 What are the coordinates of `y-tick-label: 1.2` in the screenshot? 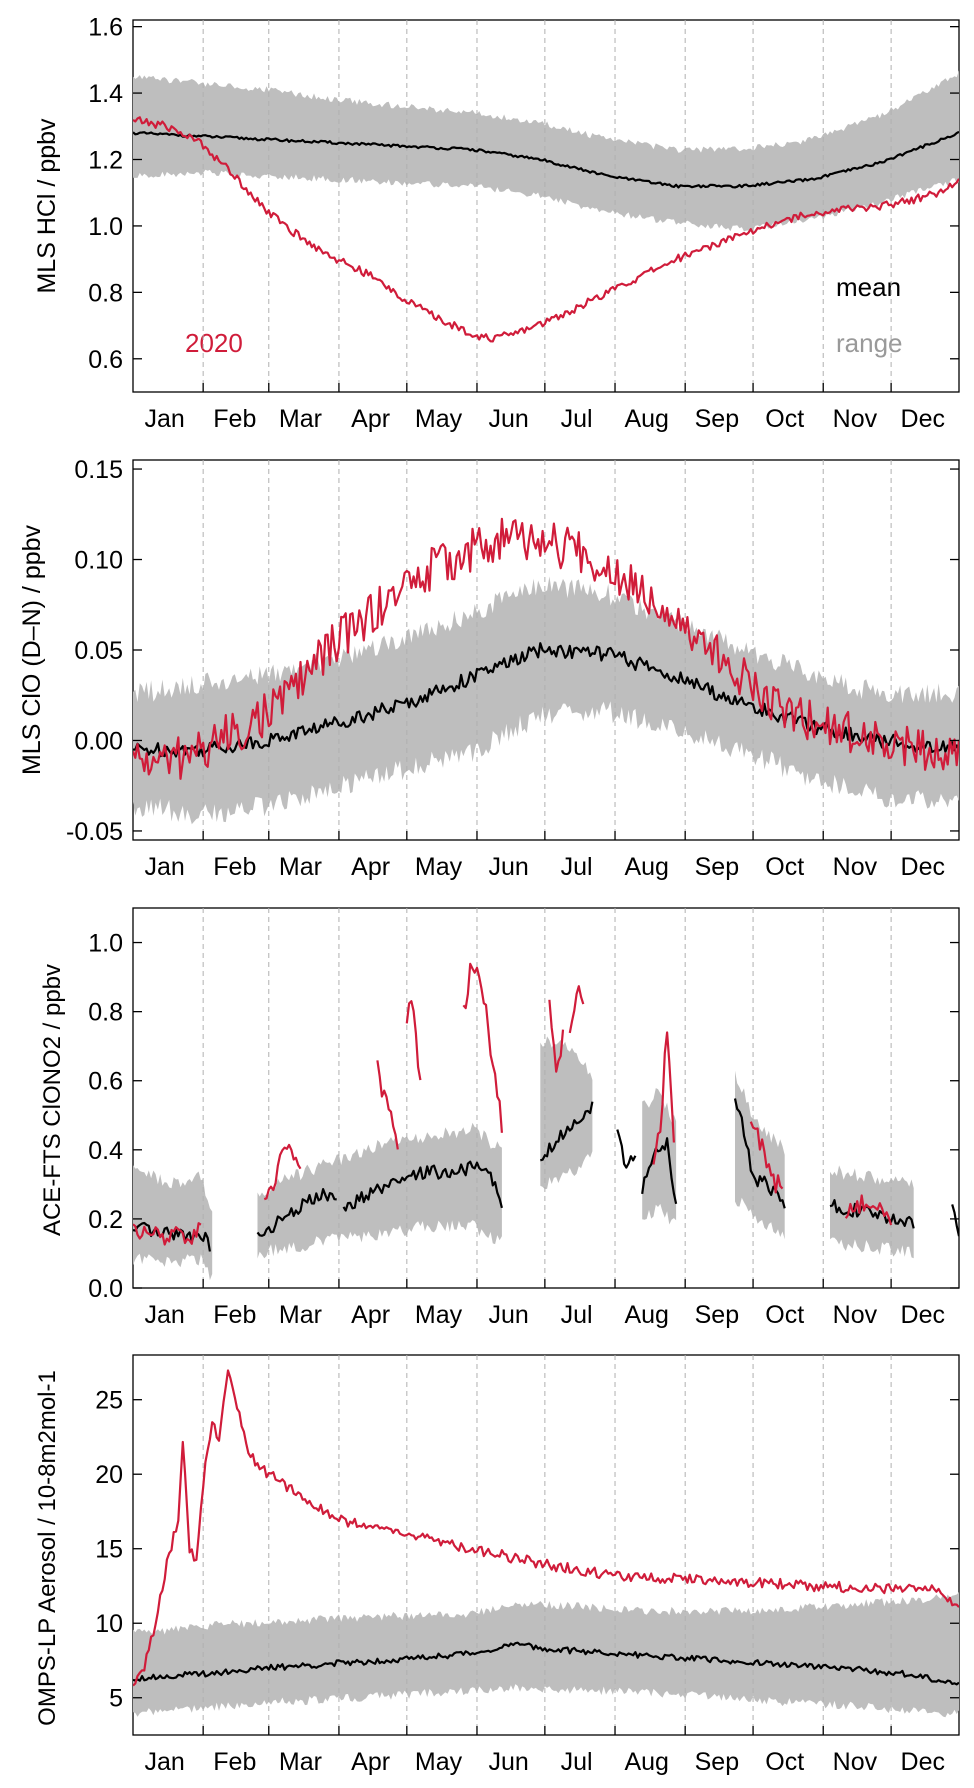 It's located at (105, 161).